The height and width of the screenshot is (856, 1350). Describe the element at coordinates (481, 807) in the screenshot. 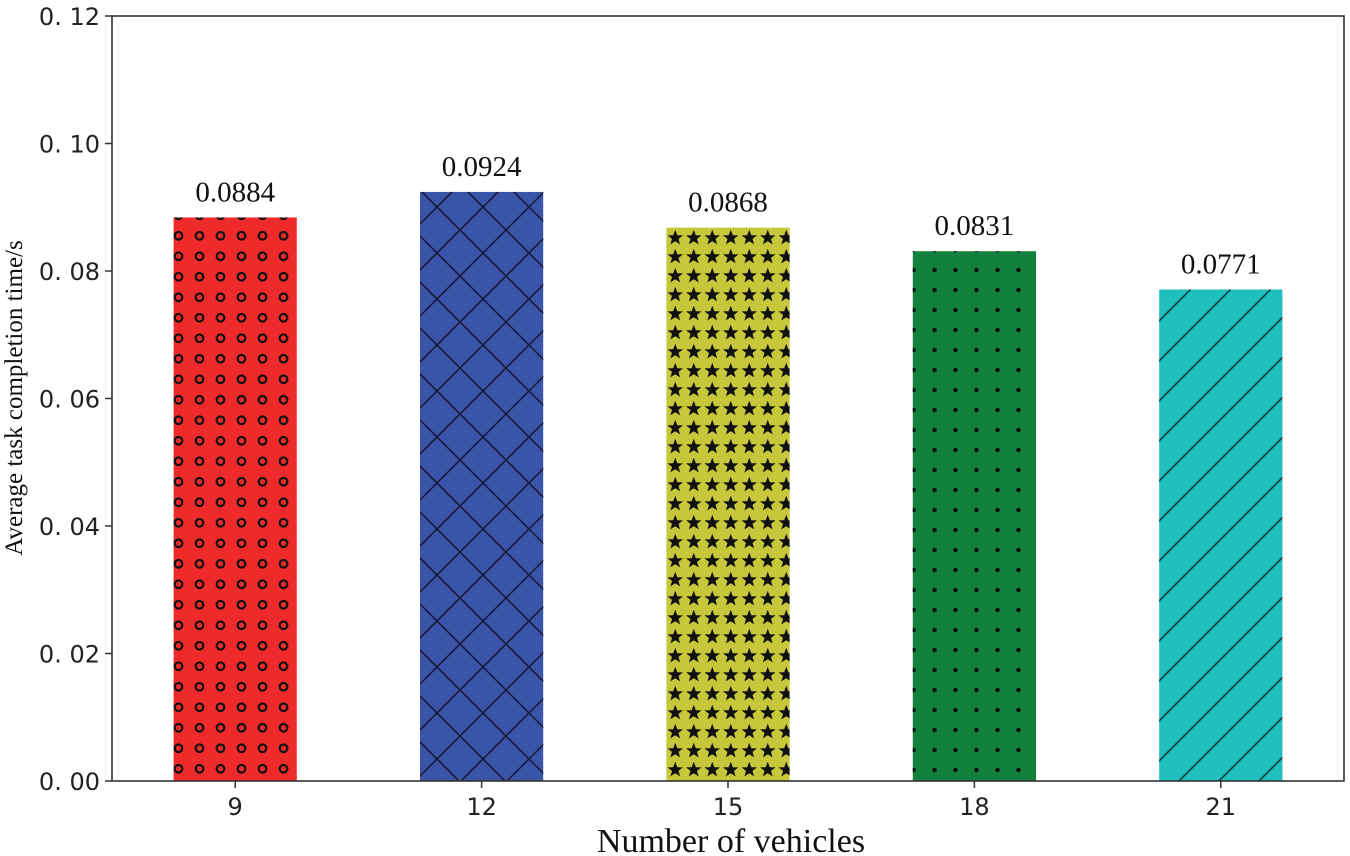

I see `x-tick-label-12: 12` at that location.